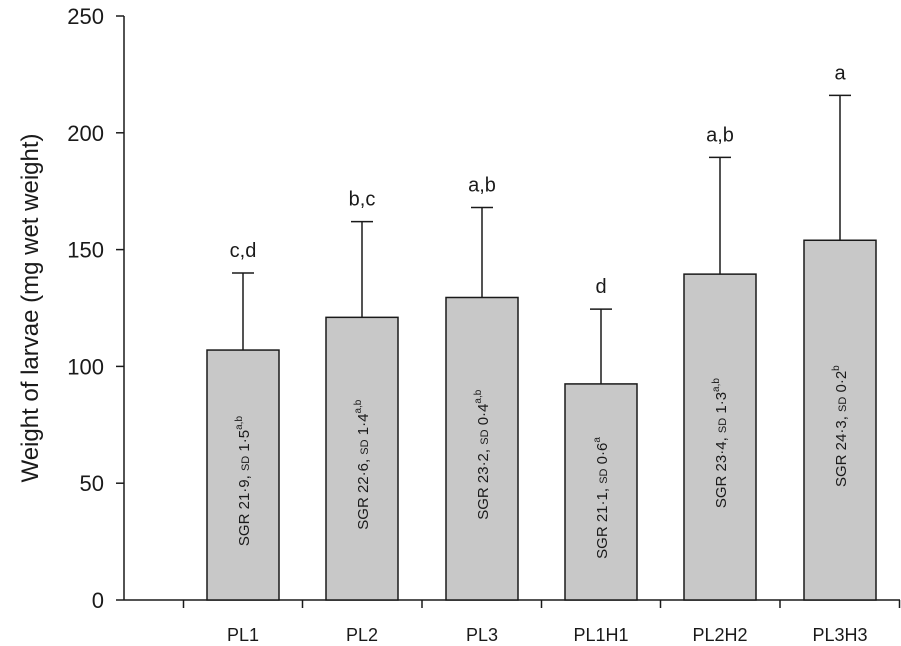  Describe the element at coordinates (362, 635) in the screenshot. I see `category-label: PL2` at that location.